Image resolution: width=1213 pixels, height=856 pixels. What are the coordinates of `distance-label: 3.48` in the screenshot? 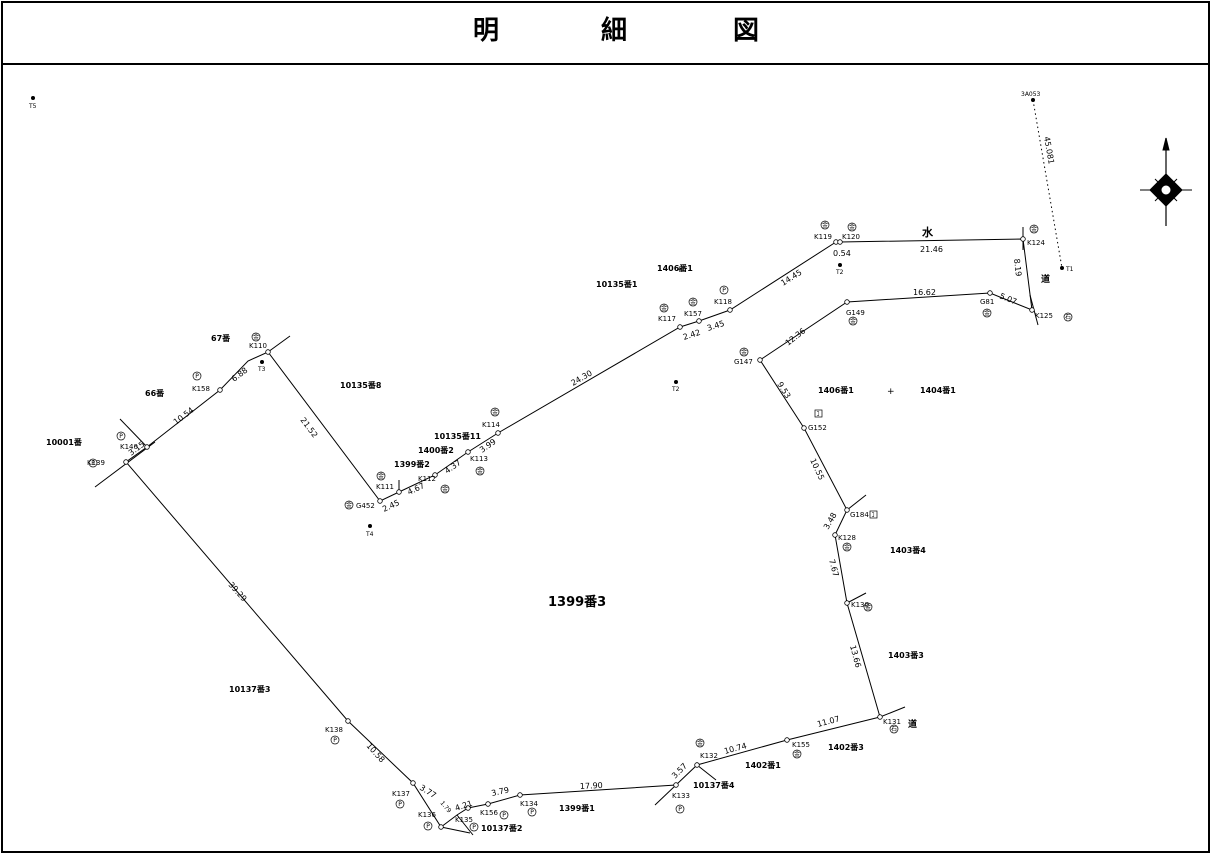 It's located at (830, 521).